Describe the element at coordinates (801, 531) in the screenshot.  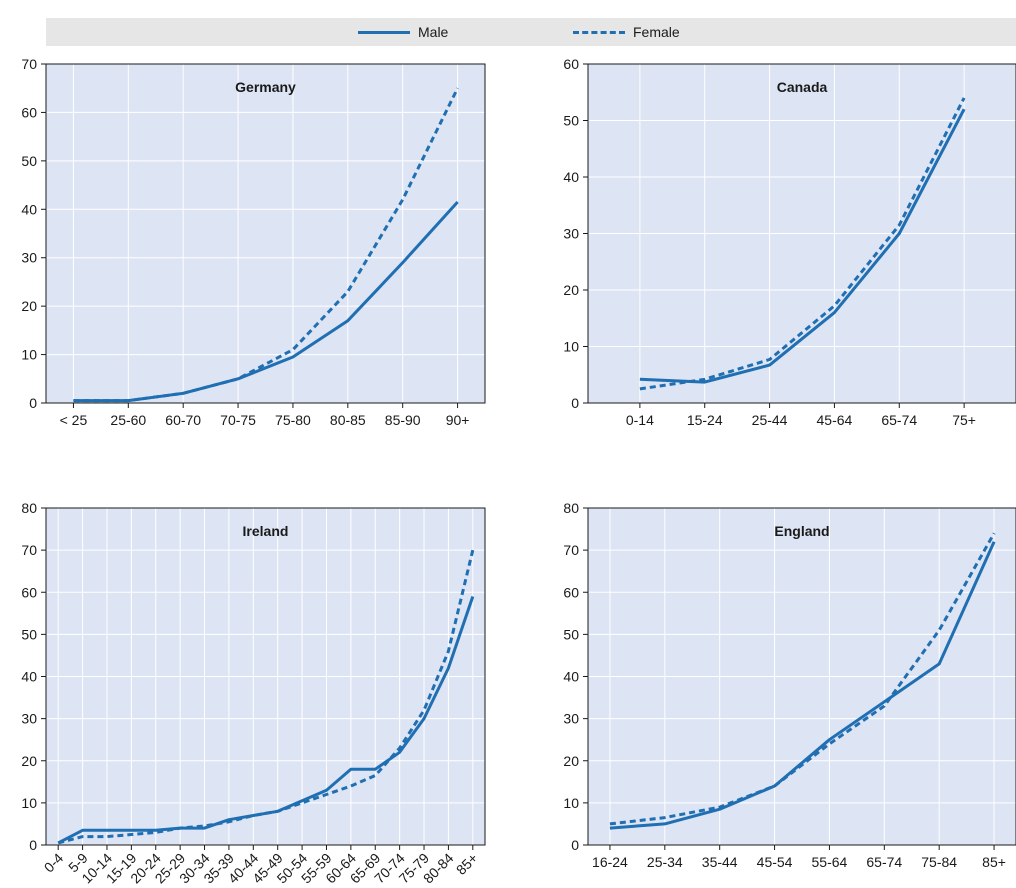
I see `chart-title: England` at that location.